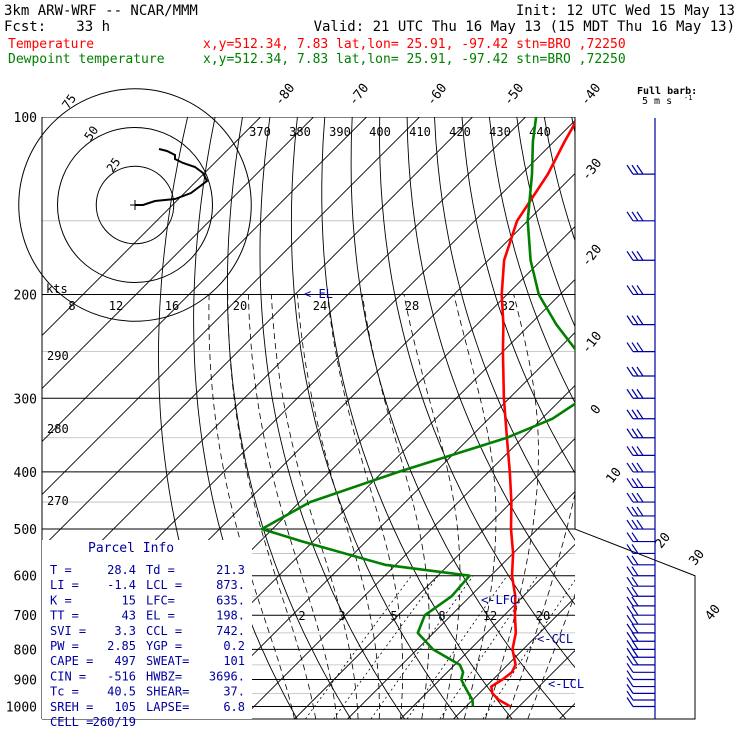 The width and height of the screenshot is (740, 740). What do you see at coordinates (68, 631) in the screenshot?
I see `parcel-field-label: SVI =` at bounding box center [68, 631].